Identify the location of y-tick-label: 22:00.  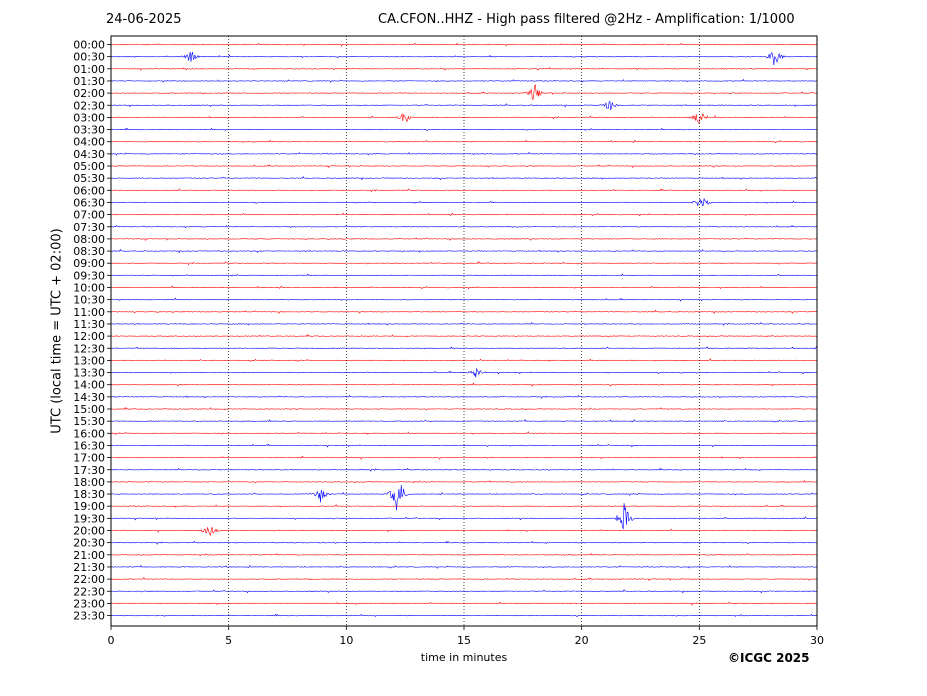
(89, 579).